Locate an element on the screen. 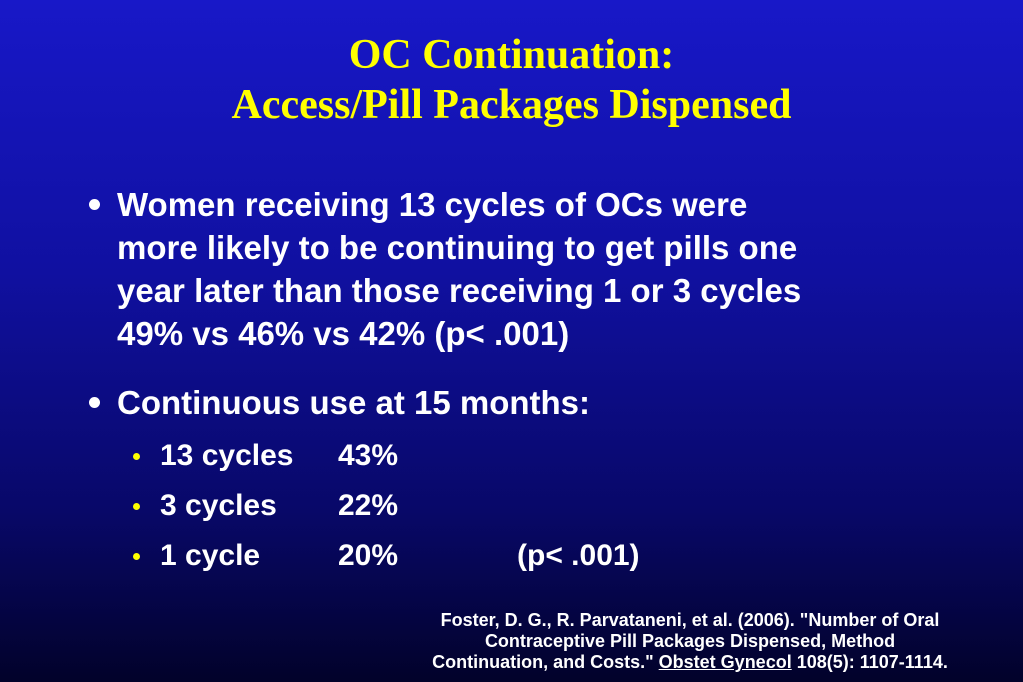  item-value: 22% is located at coordinates (368, 505).